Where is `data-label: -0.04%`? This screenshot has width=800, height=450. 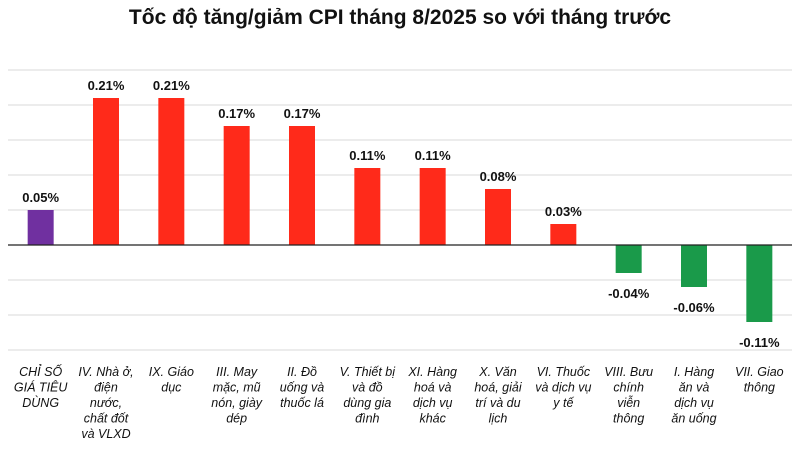
data-label: -0.04% is located at coordinates (629, 293).